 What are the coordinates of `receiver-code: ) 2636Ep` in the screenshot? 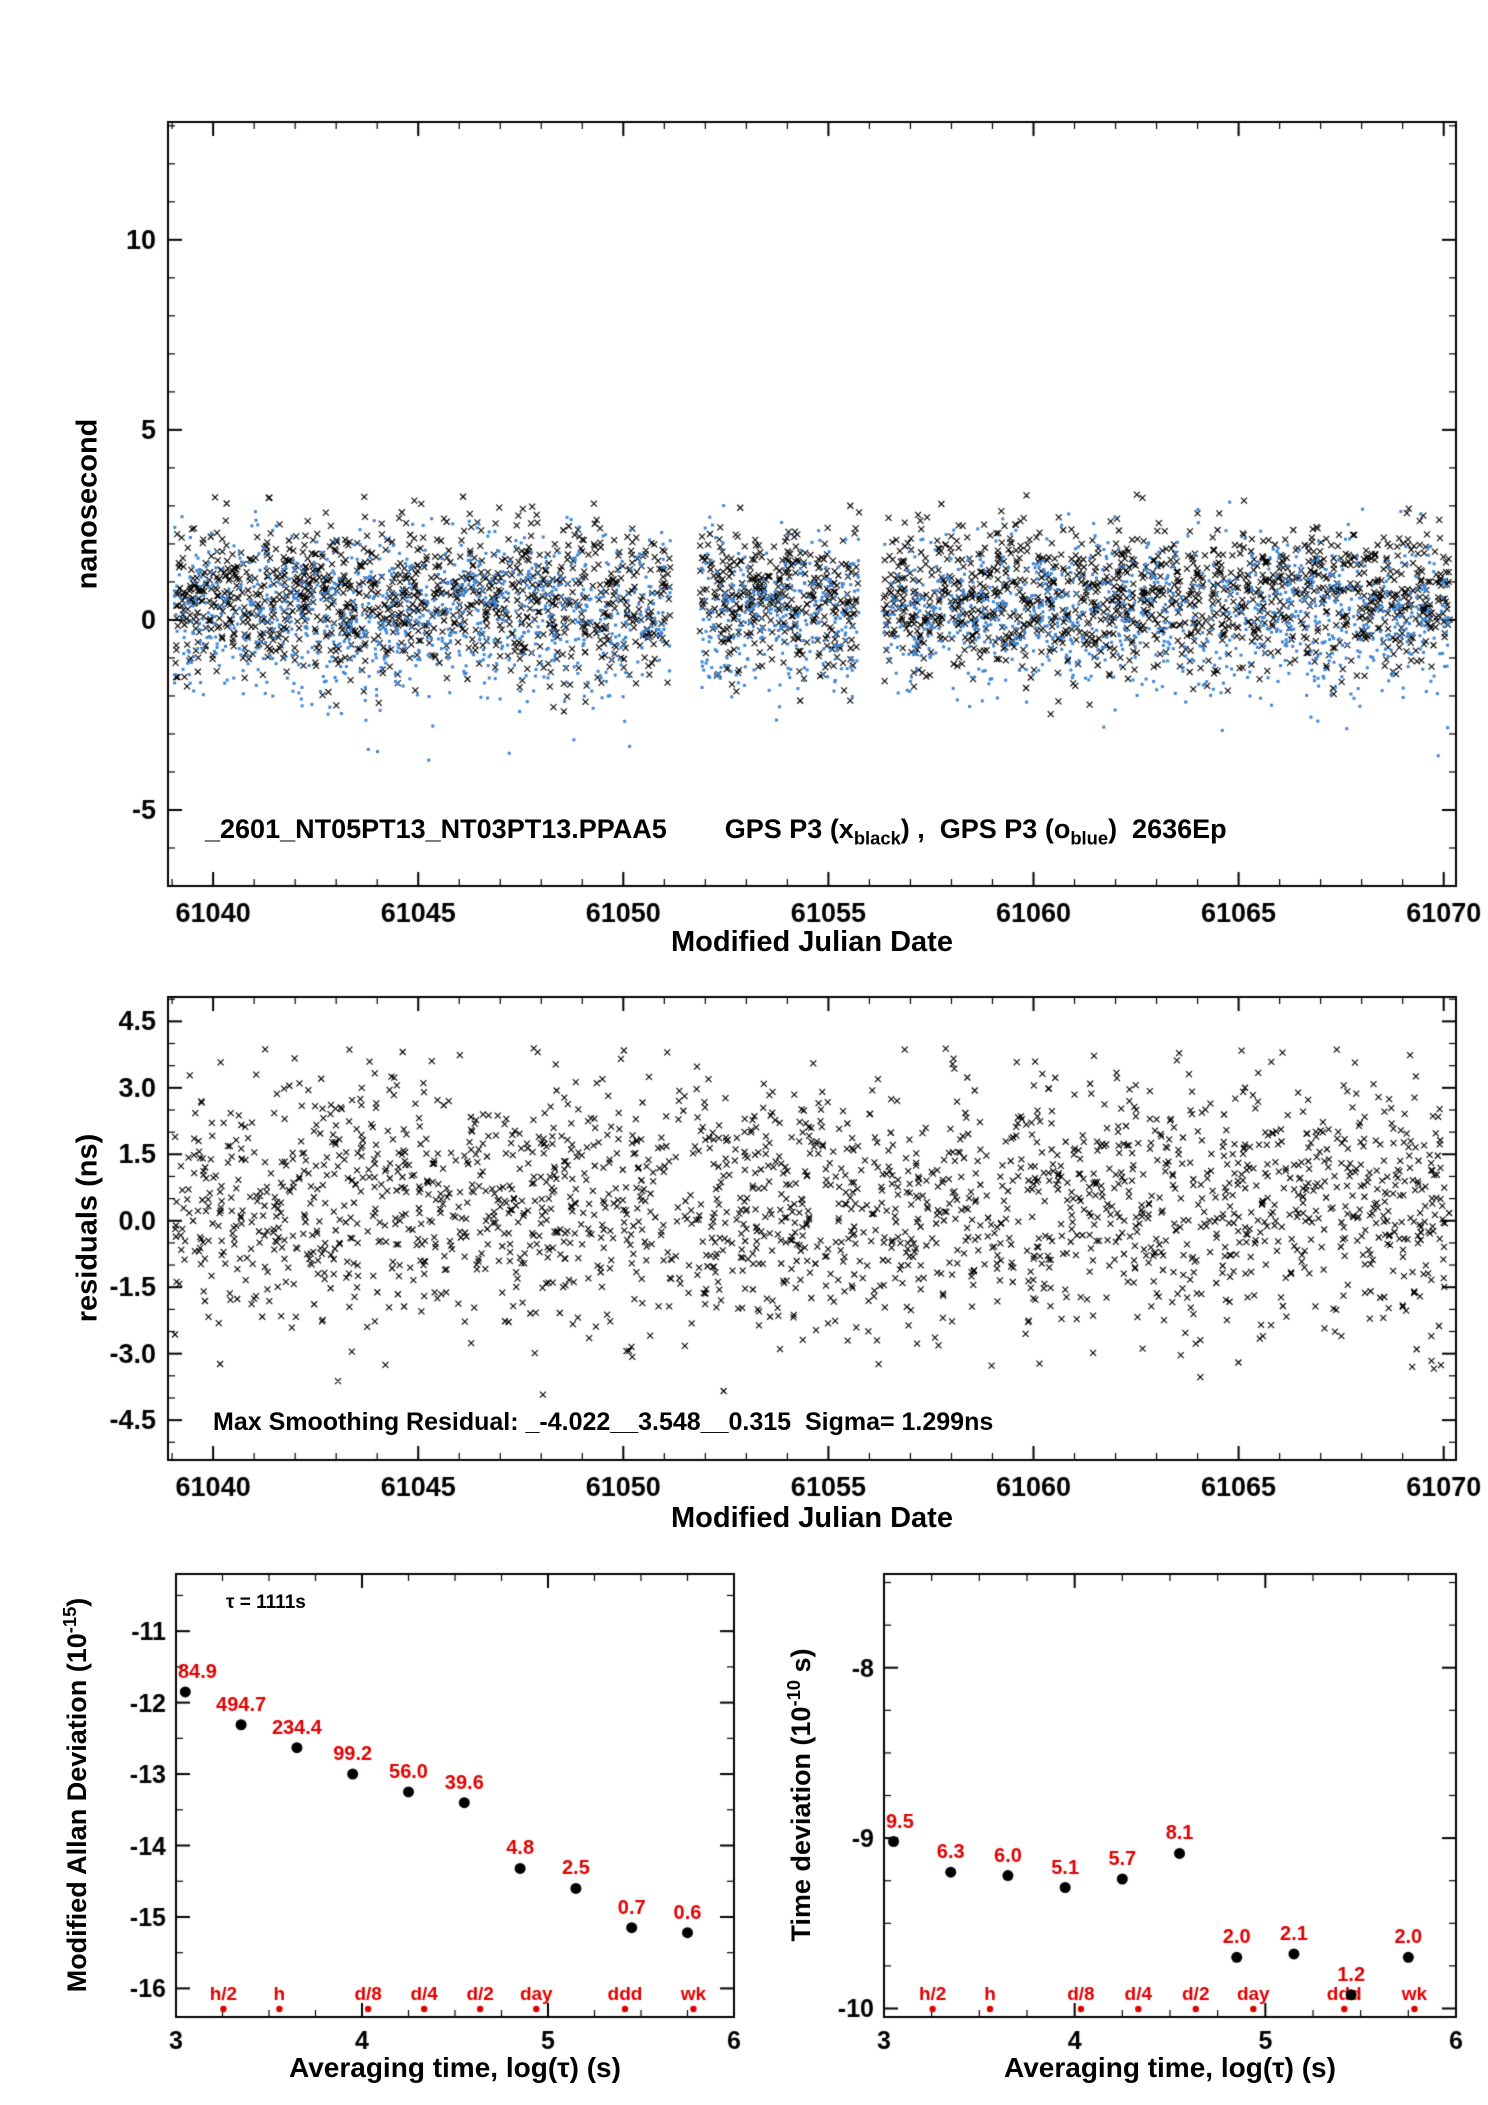 It's located at (1167, 829).